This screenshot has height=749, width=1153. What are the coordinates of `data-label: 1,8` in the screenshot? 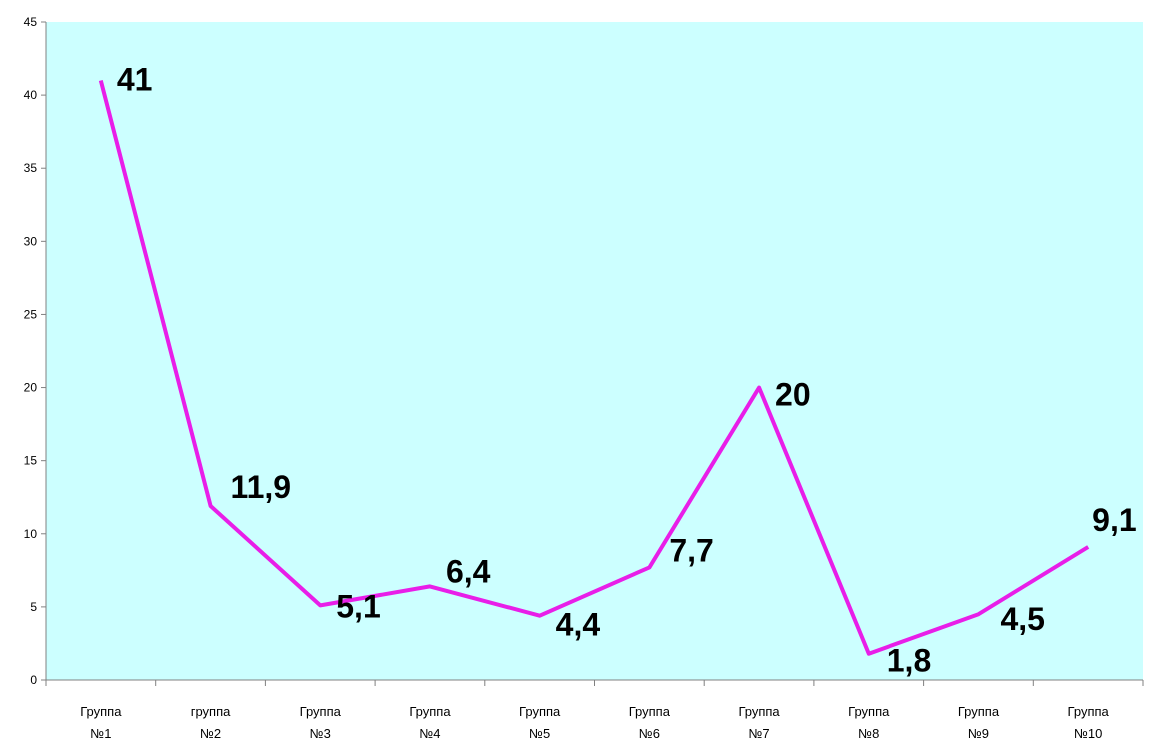 It's located at (909, 661).